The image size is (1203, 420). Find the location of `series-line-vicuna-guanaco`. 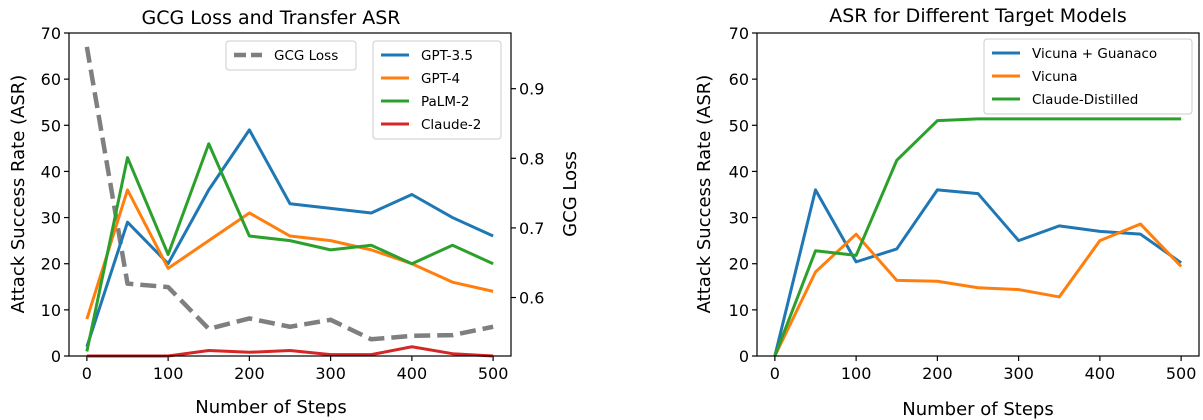

series-line-vicuna-guanaco is located at coordinates (977, 272).